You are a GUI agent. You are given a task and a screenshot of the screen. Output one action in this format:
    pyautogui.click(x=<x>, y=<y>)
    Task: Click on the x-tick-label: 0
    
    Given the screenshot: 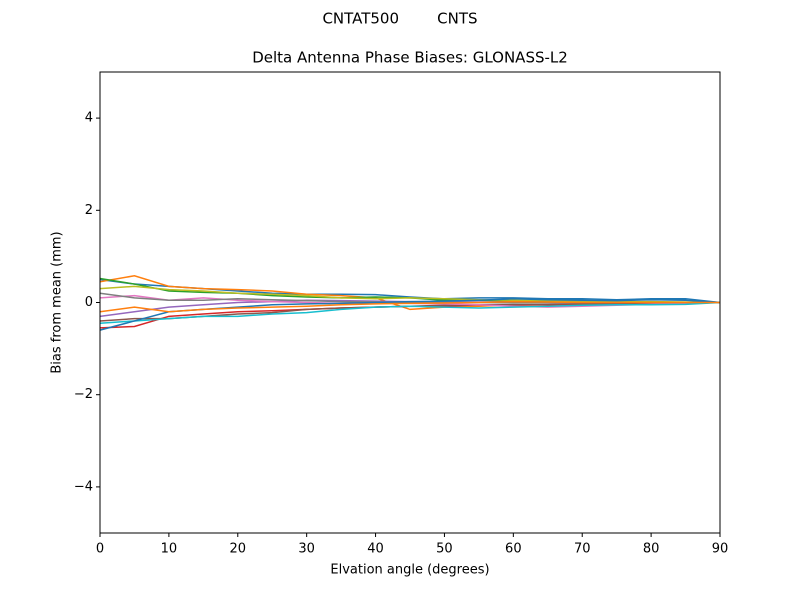 What is the action you would take?
    pyautogui.click(x=100, y=549)
    